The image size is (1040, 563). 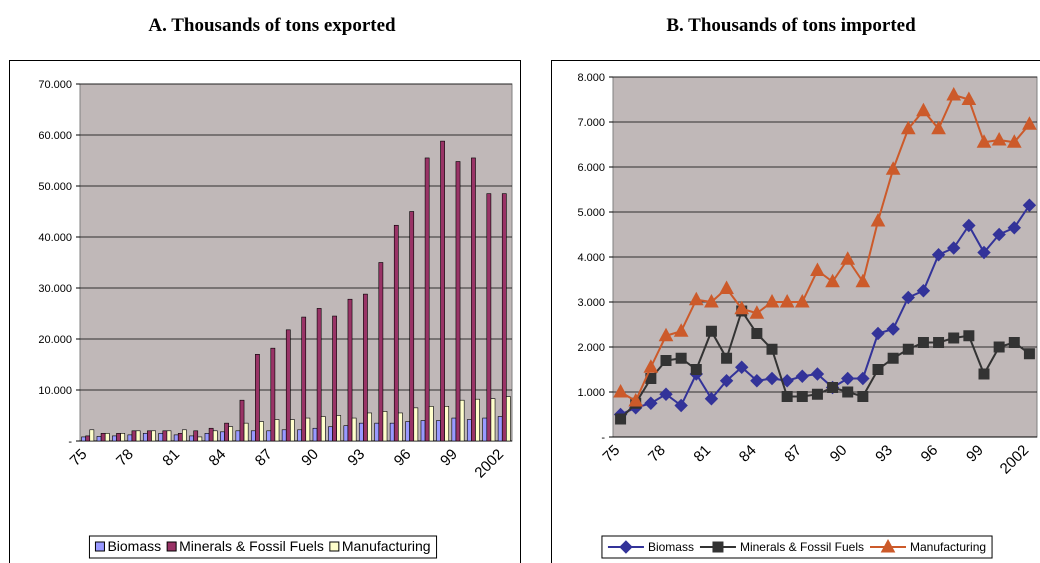 What do you see at coordinates (825, 310) in the screenshot?
I see `line` at bounding box center [825, 310].